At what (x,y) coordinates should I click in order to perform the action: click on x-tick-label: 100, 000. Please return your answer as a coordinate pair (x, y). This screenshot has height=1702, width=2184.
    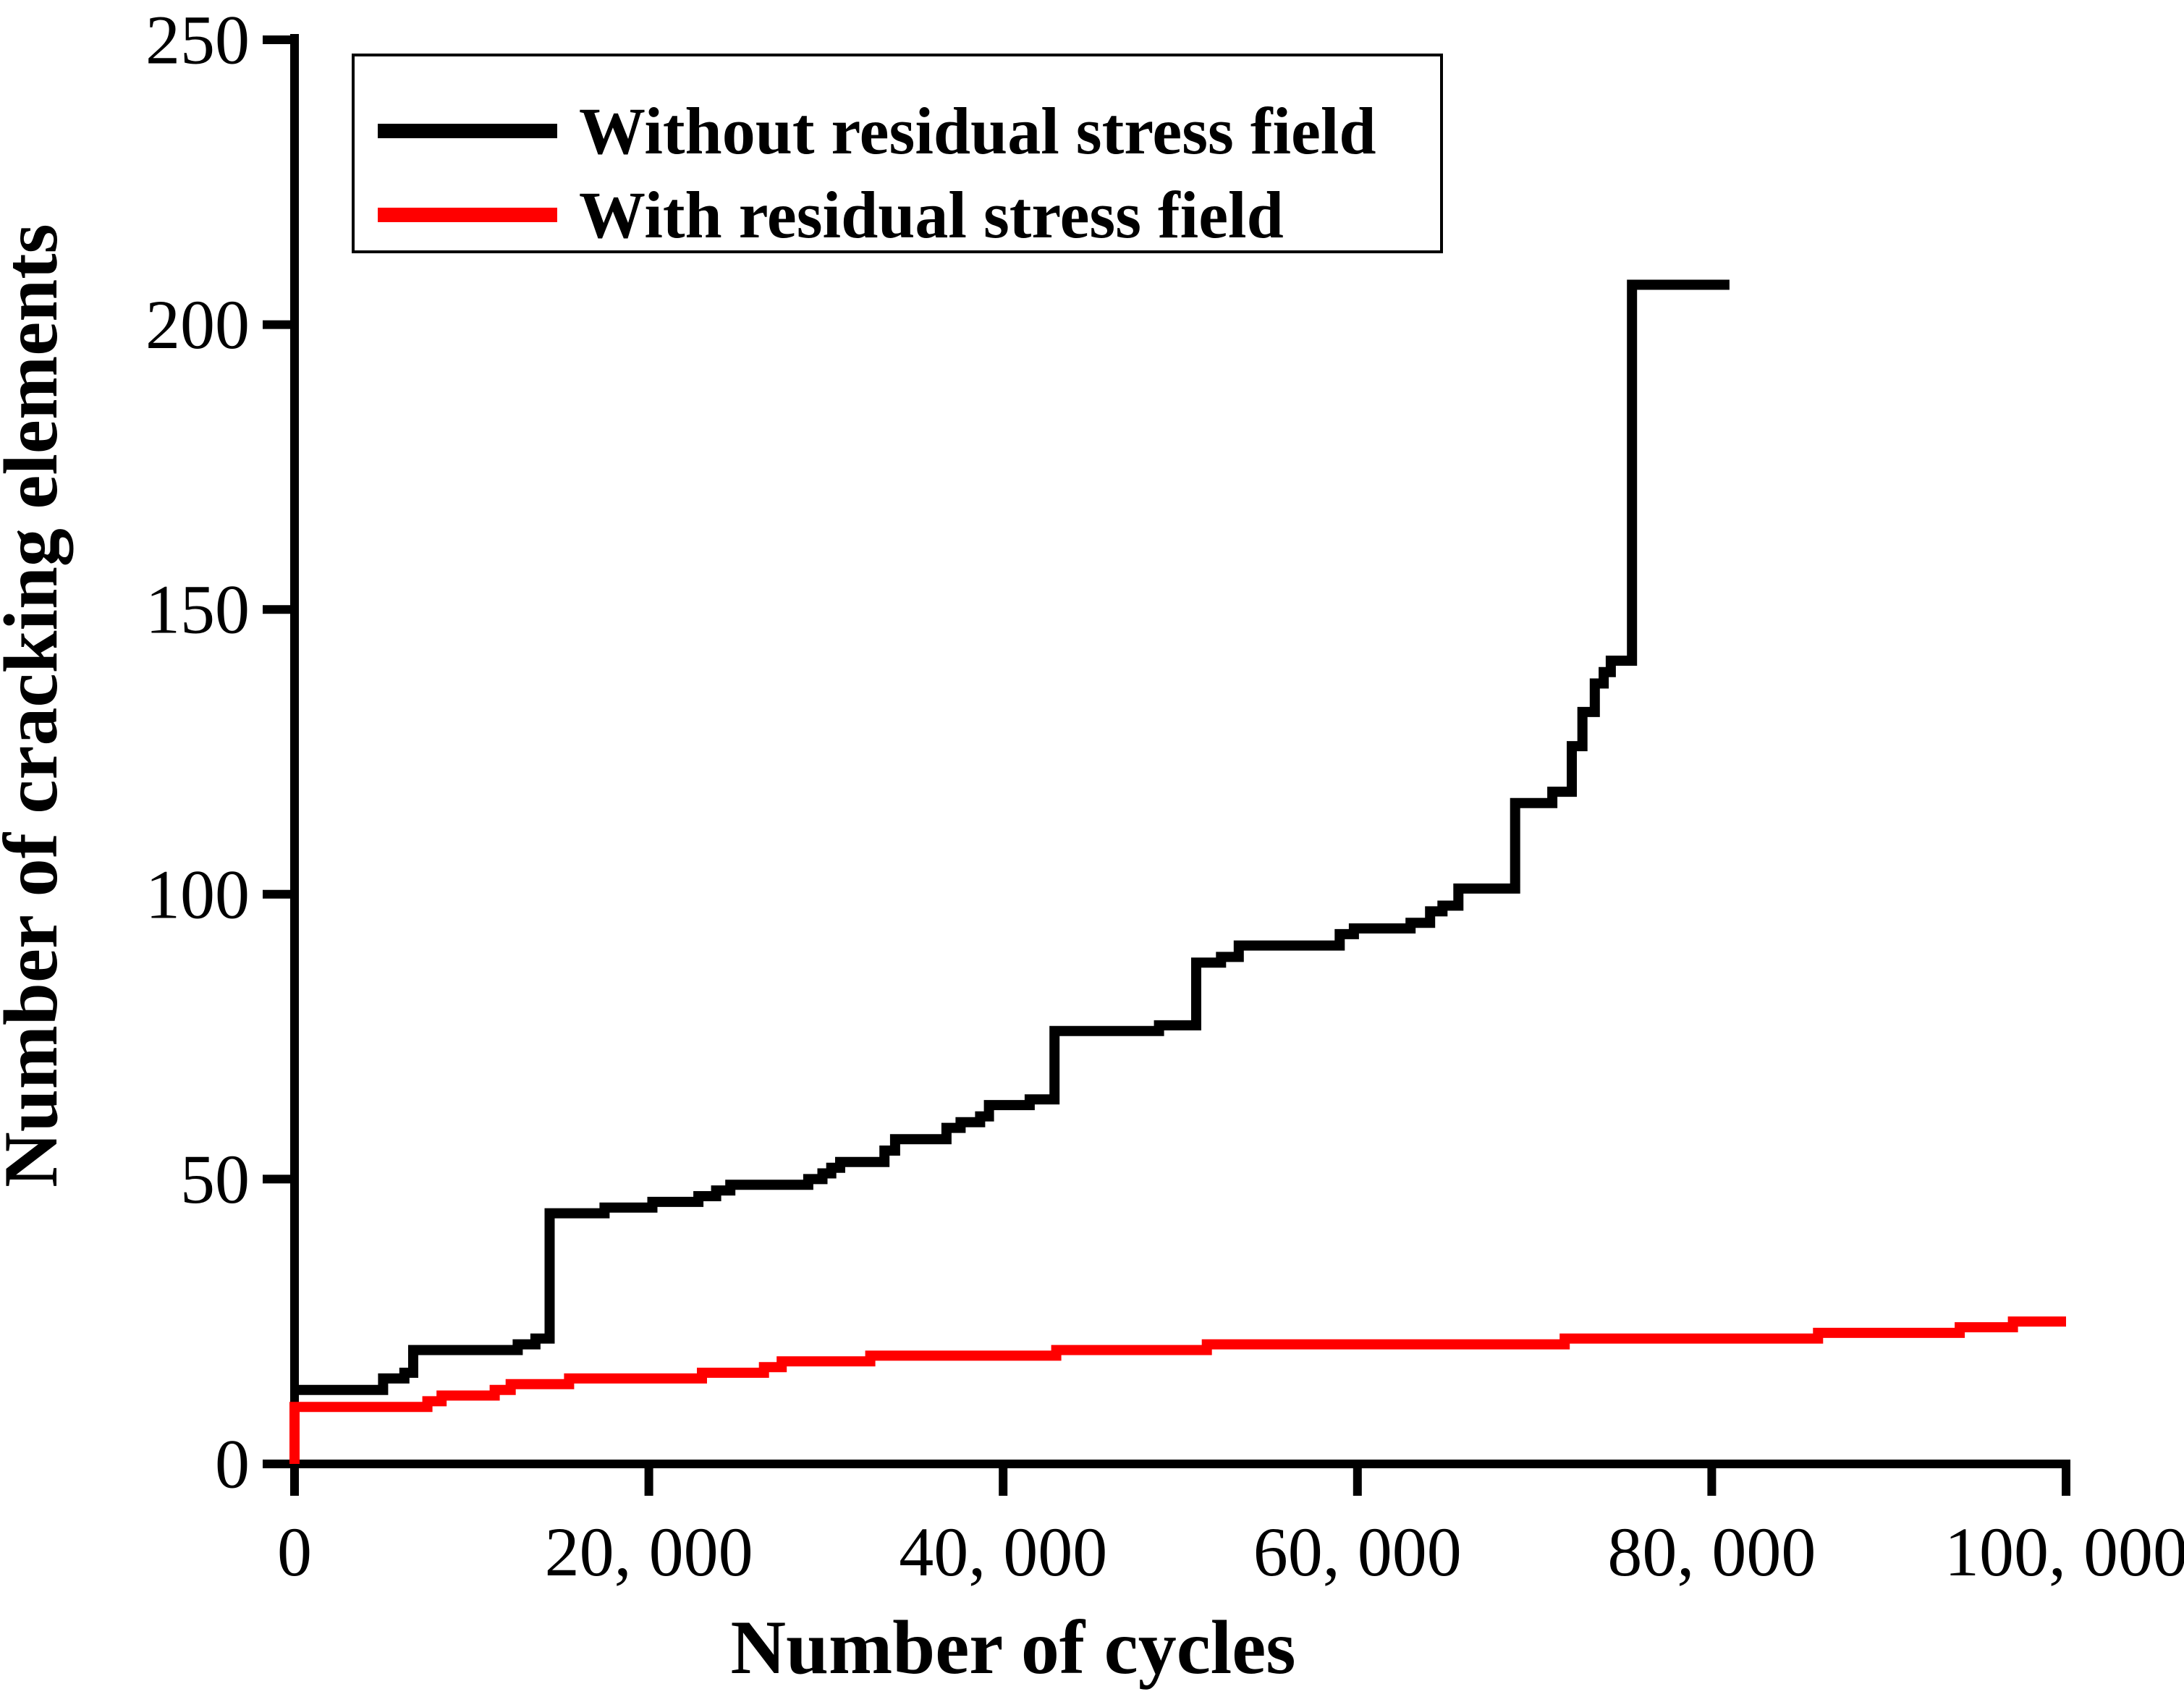
    Looking at the image, I should click on (2064, 1552).